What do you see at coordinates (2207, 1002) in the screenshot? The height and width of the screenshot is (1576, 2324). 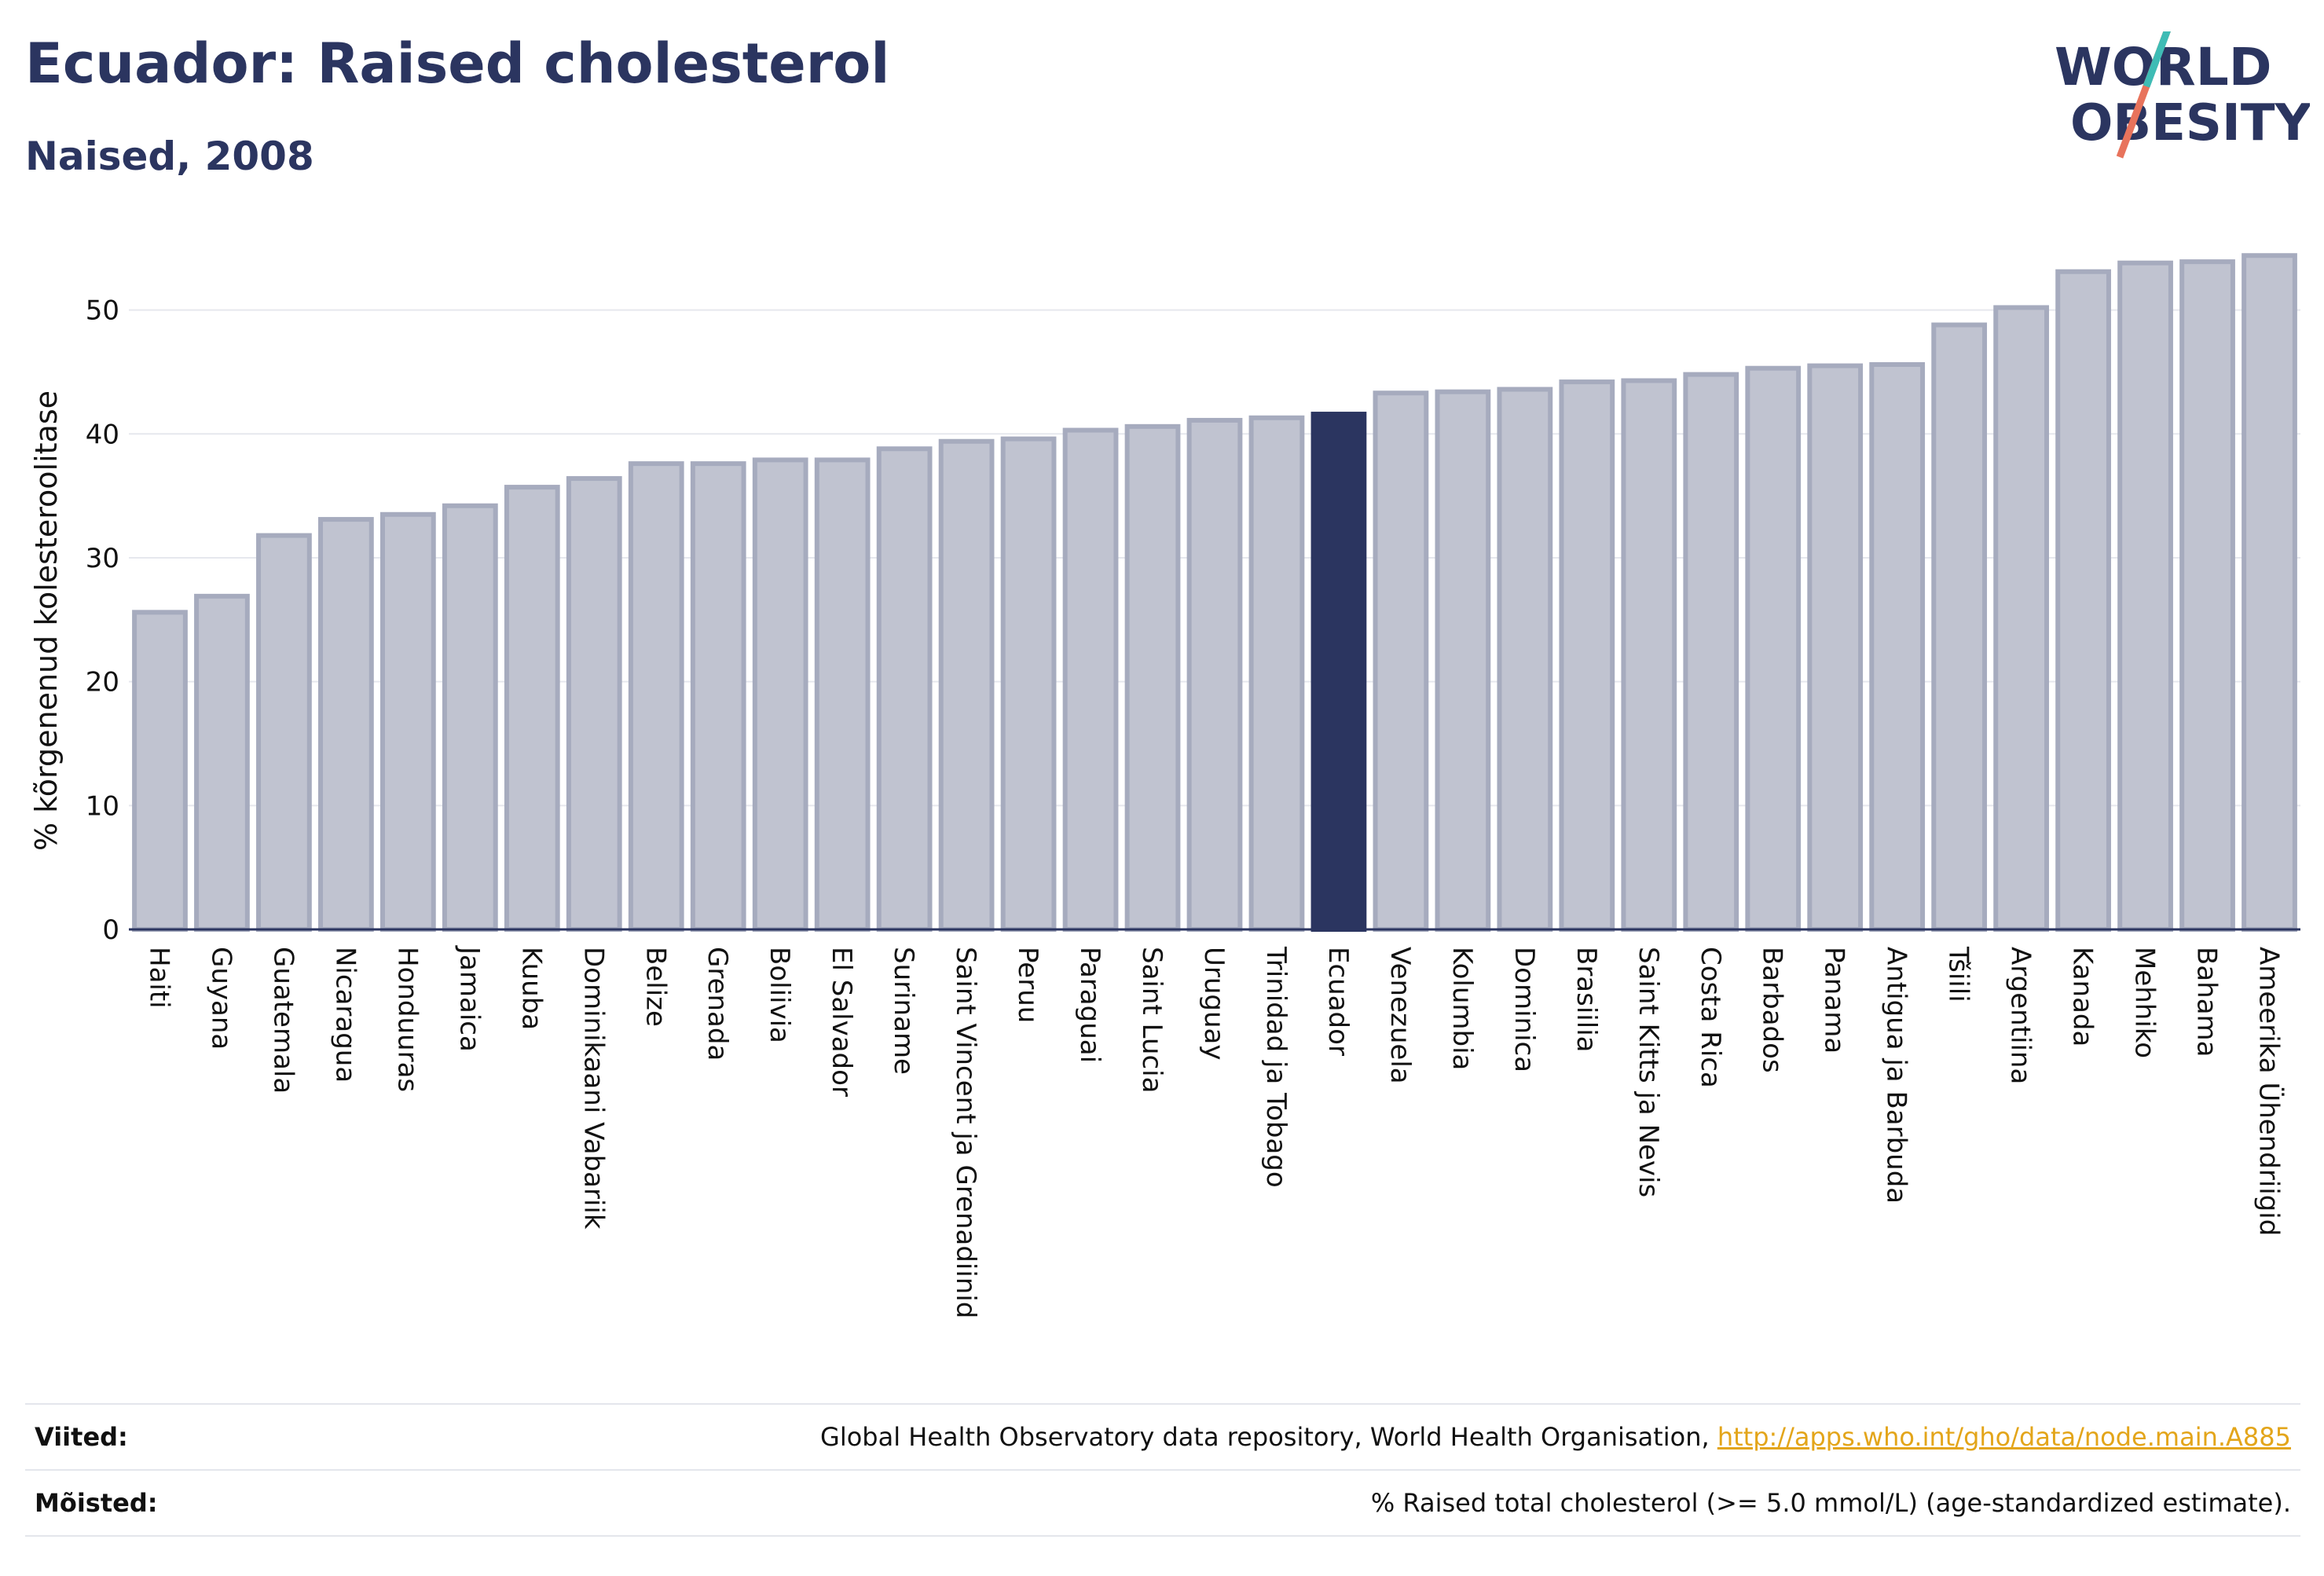 I see `x-tick-label: Bahama` at bounding box center [2207, 1002].